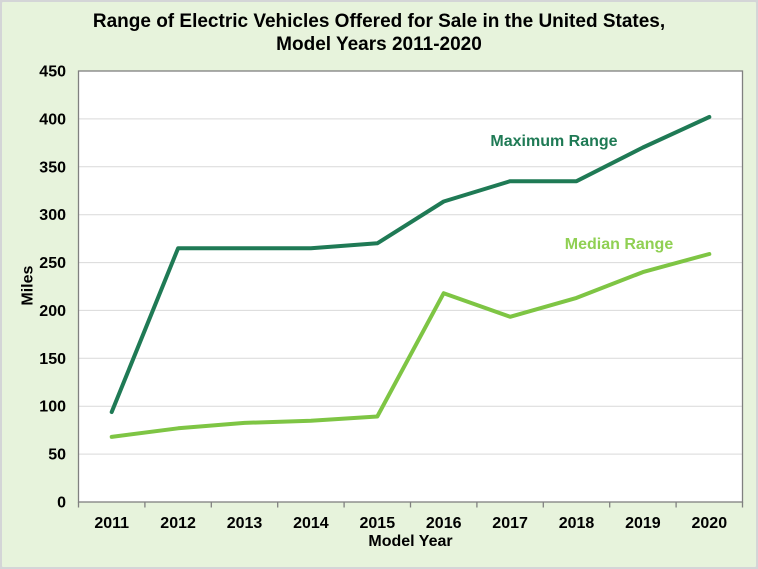 The image size is (758, 569). What do you see at coordinates (444, 523) in the screenshot?
I see `svg-text: 2016` at bounding box center [444, 523].